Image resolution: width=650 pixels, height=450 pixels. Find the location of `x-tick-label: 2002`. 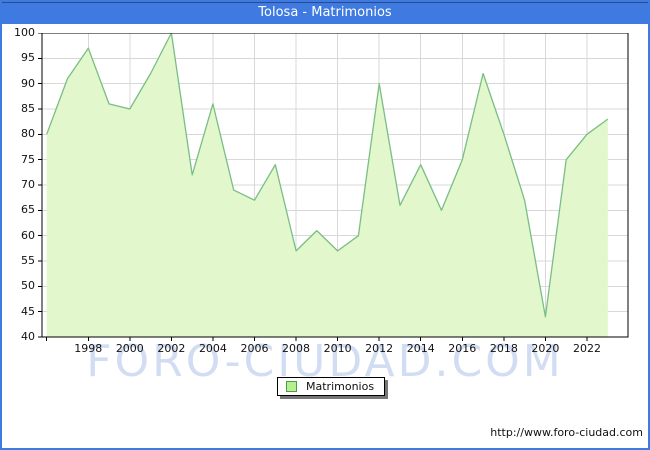

x-tick-label: 2002 is located at coordinates (171, 348).